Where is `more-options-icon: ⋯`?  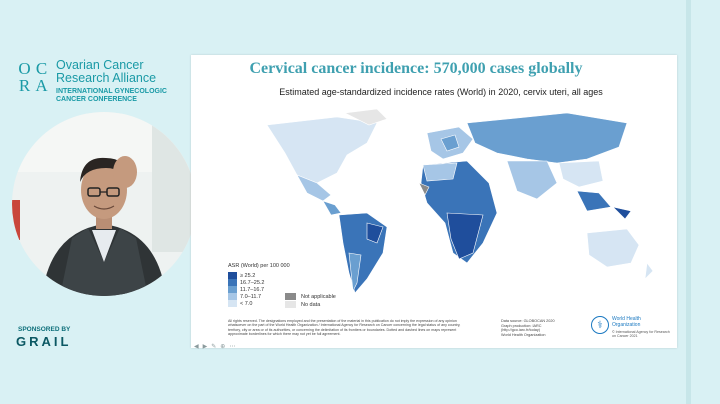
more-options-icon: ⋯ is located at coordinates (232, 346).